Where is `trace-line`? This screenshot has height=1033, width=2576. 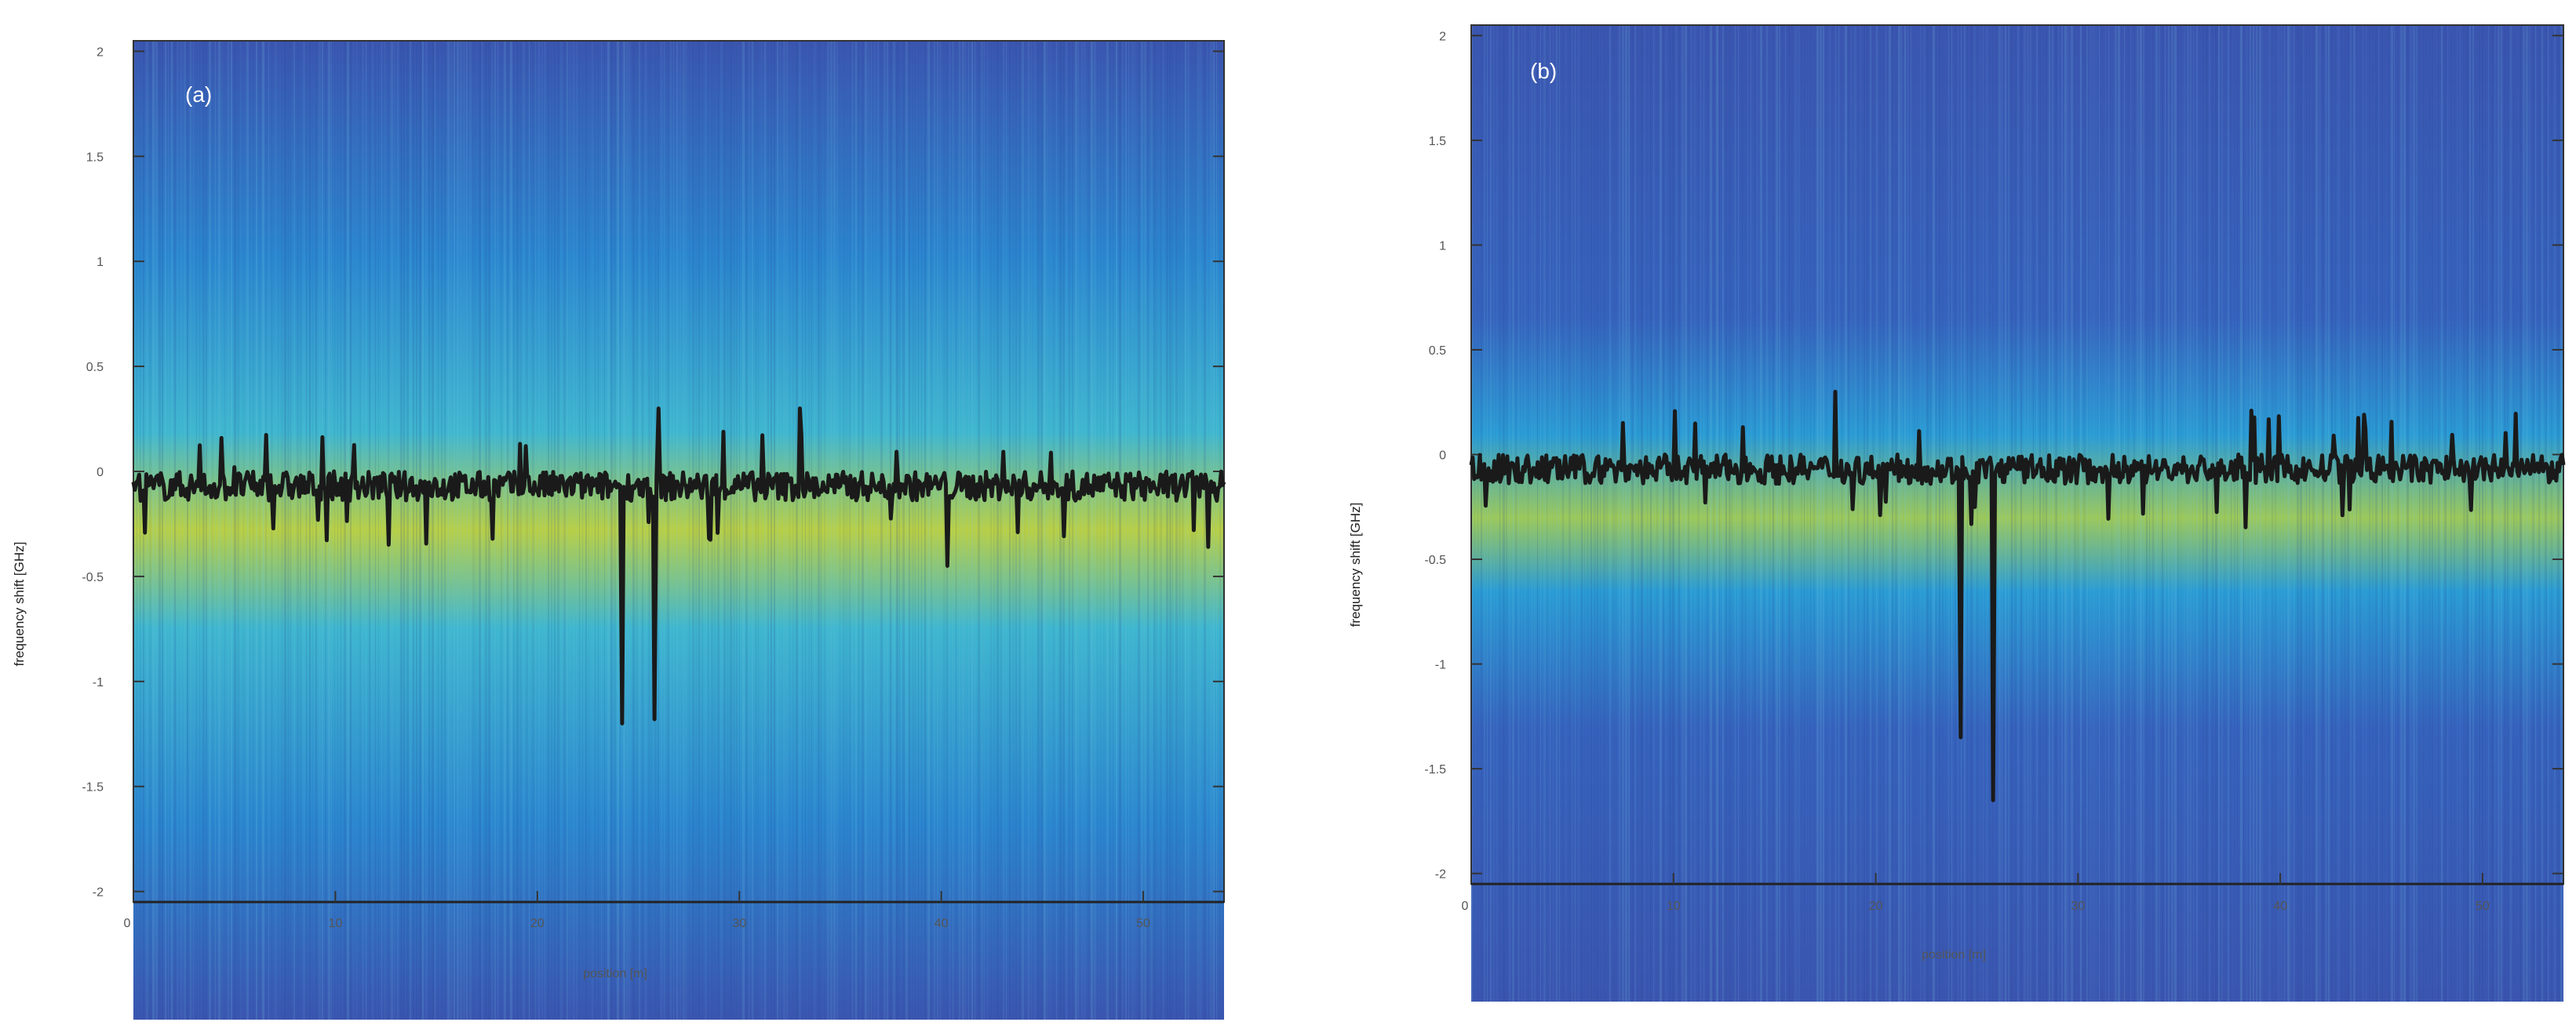 trace-line is located at coordinates (678, 566).